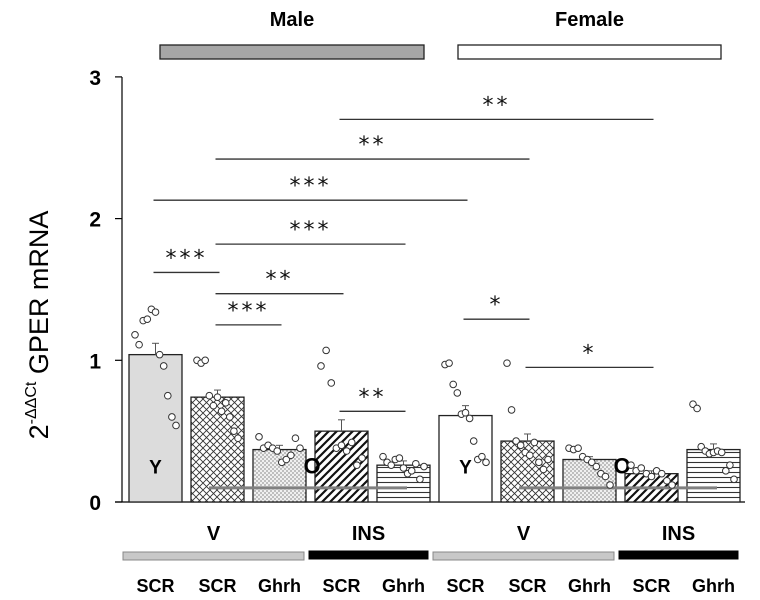 Image resolution: width=760 pixels, height=600 pixels. I want to click on y-axis-label: 2-ΔΔCt GPER mRNA, so click(38, 325).